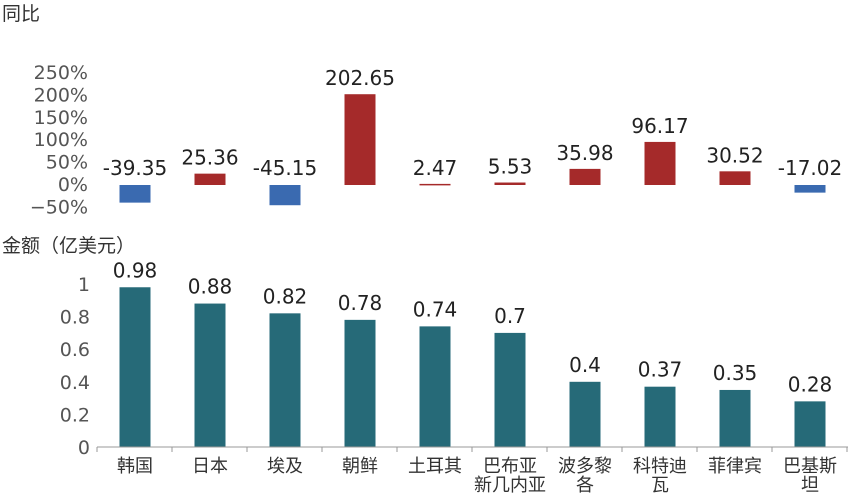 The image size is (848, 497). I want to click on amount-y-ticks: 1 0.8 0.6 0.4 0.2 0, so click(75, 366).